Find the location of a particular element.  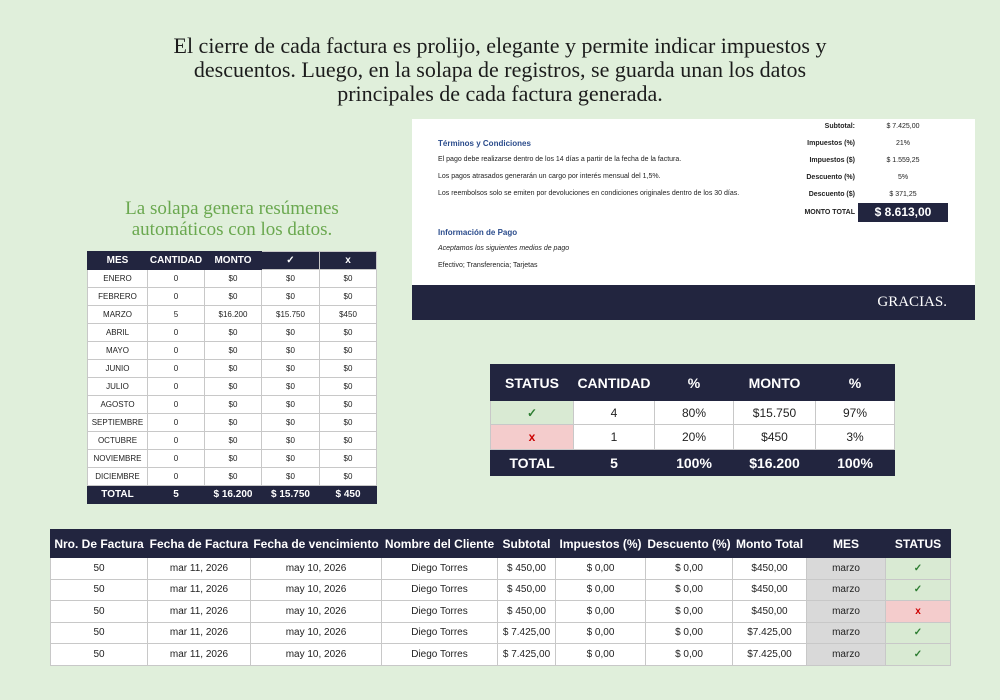

cell: $ 16.200 is located at coordinates (233, 494).